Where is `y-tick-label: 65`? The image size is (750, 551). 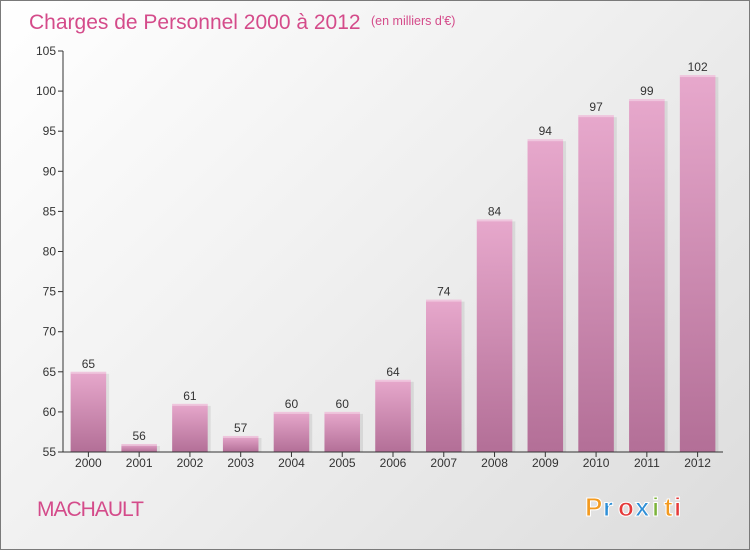
y-tick-label: 65 is located at coordinates (50, 372).